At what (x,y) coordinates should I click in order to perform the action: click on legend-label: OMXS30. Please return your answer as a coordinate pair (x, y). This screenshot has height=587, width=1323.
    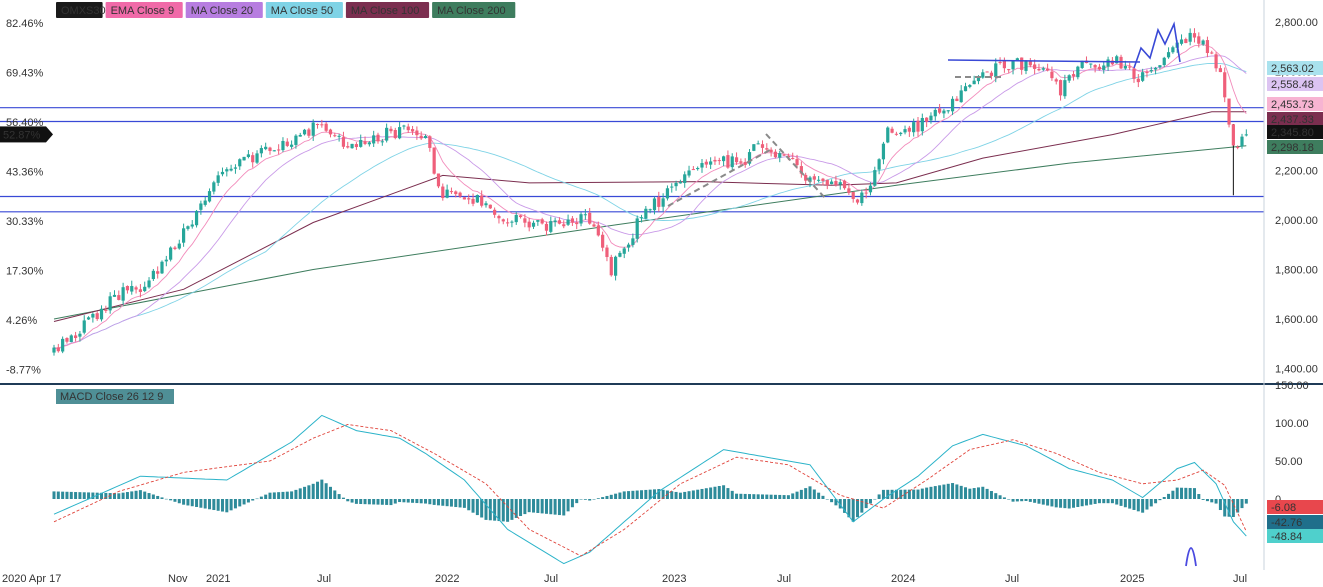
    Looking at the image, I should click on (83, 11).